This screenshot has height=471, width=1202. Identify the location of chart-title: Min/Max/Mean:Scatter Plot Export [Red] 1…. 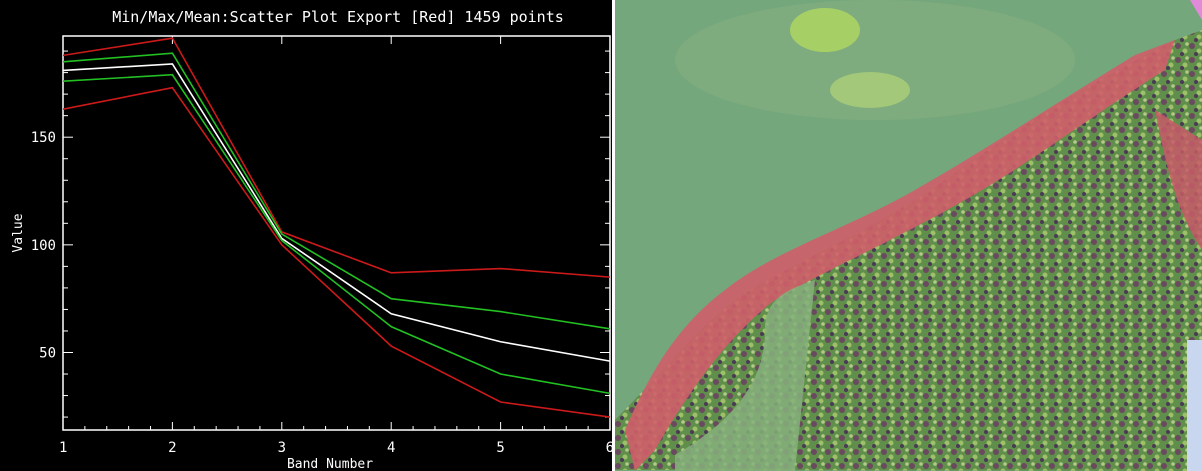
(338, 17).